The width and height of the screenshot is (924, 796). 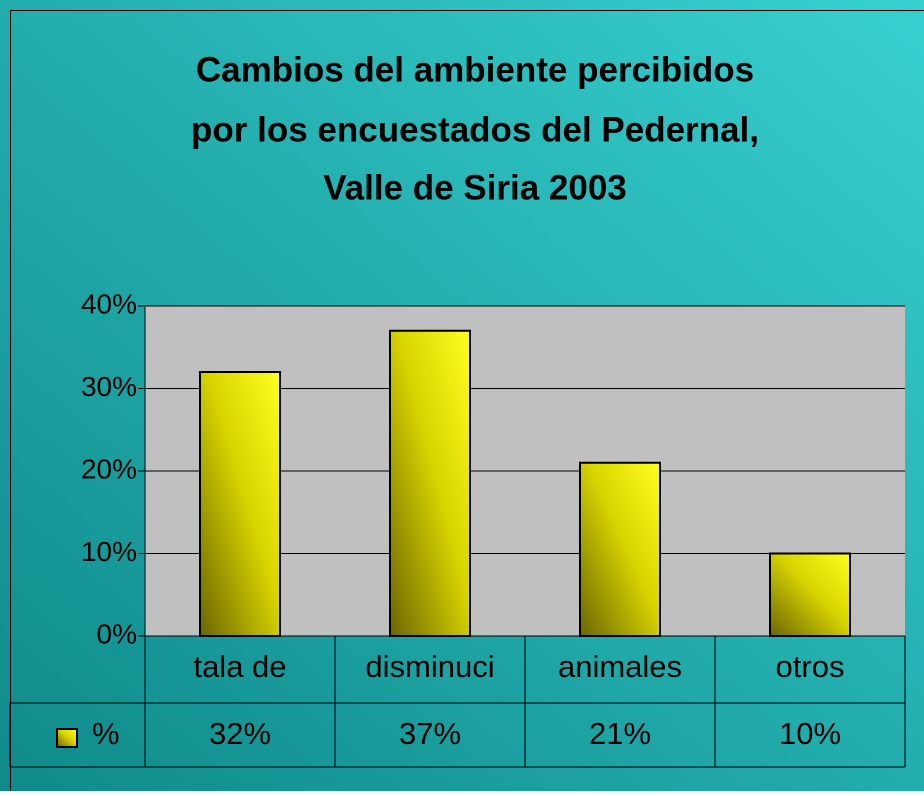 What do you see at coordinates (810, 666) in the screenshot?
I see `x-tick-label: otros` at bounding box center [810, 666].